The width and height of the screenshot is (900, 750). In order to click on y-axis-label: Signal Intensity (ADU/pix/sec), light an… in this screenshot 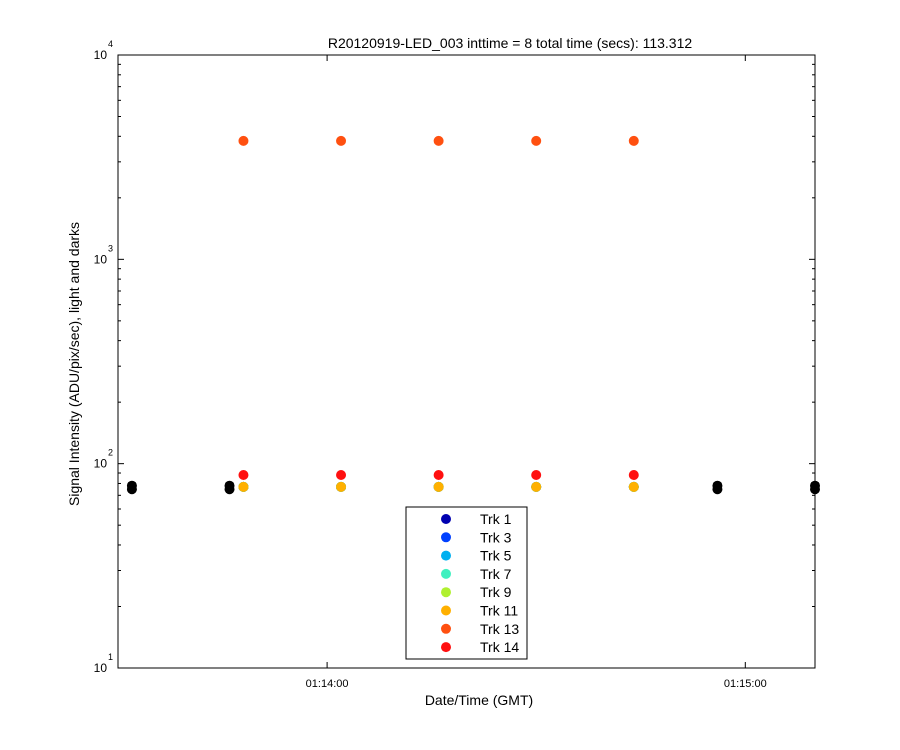, I will do `click(74, 364)`.